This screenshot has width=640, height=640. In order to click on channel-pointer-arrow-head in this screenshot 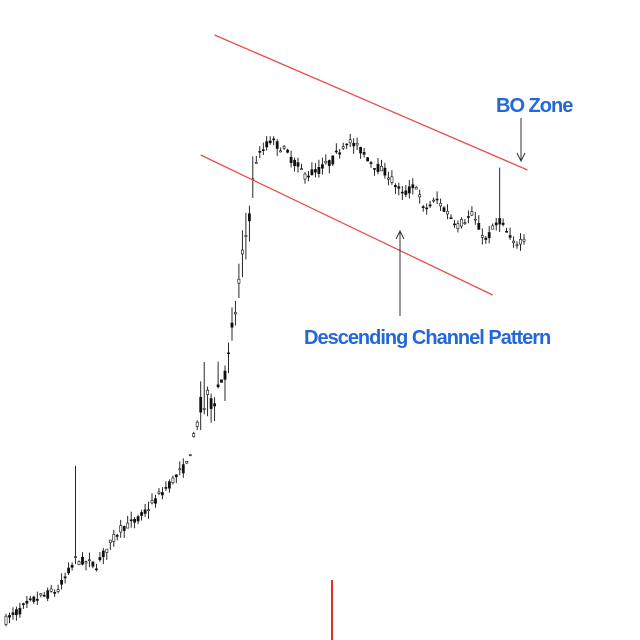, I will do `click(400, 234)`.